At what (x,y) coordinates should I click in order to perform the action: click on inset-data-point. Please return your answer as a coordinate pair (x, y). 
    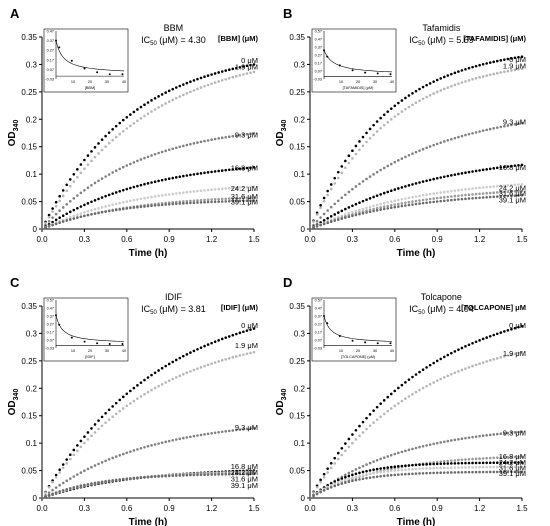
    Looking at the image, I should click on (97, 343).